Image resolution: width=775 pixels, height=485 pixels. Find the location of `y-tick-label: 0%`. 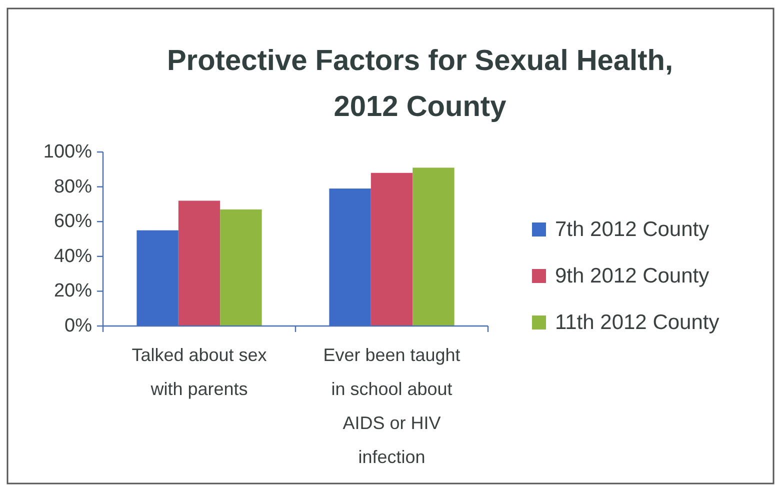

y-tick-label: 0% is located at coordinates (78, 326).